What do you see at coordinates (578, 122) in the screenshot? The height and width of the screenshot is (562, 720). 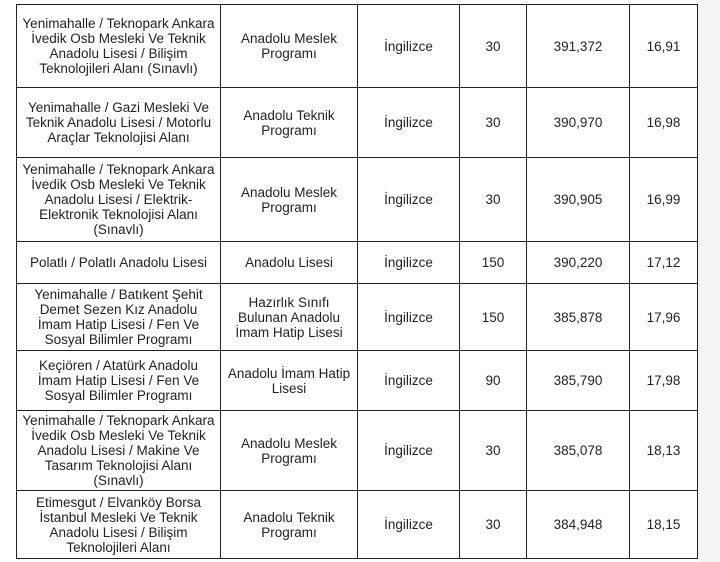 I see `base-score-cell: 390,970` at bounding box center [578, 122].